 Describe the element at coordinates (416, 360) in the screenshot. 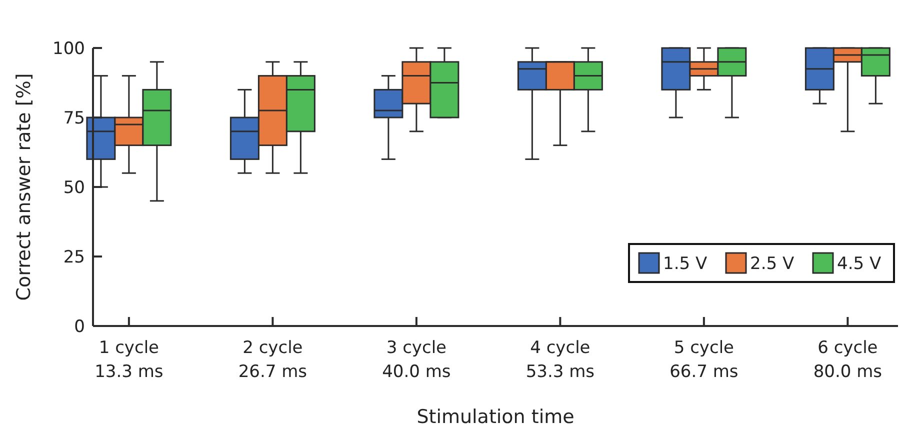

I see `x-tick-label: 3 cycle 40.0 ms` at that location.